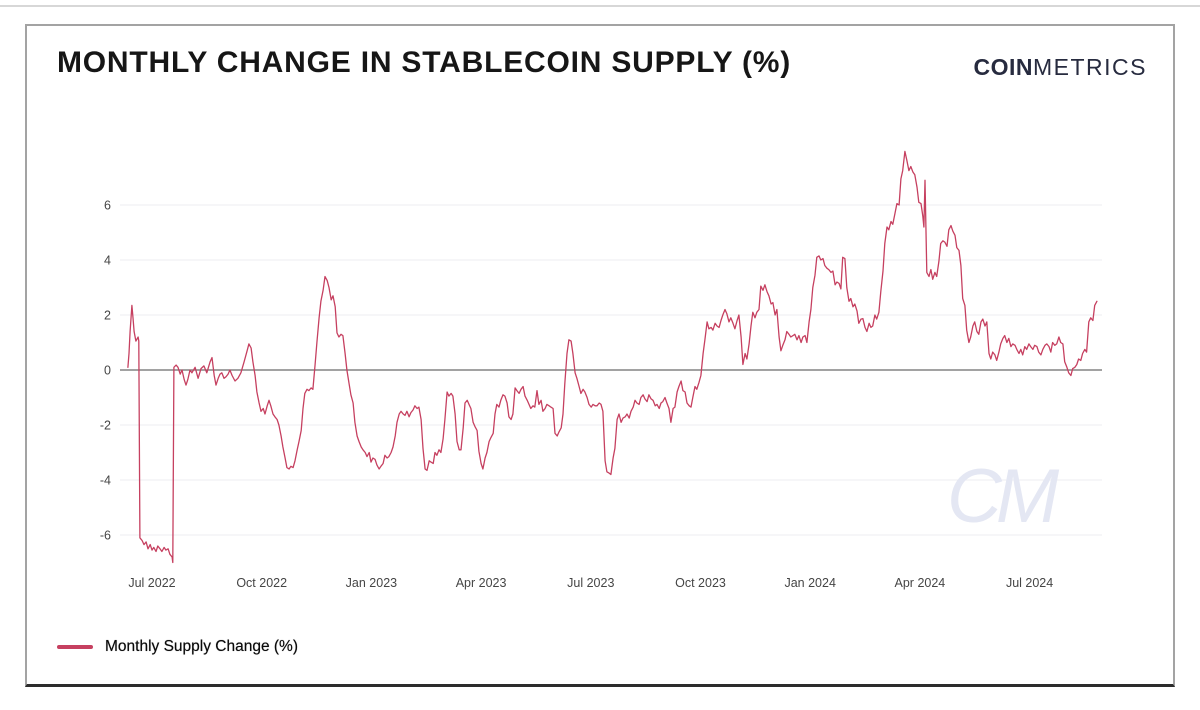 This screenshot has height=710, width=1200. I want to click on legend-label: Monthly Supply Change (%), so click(201, 646).